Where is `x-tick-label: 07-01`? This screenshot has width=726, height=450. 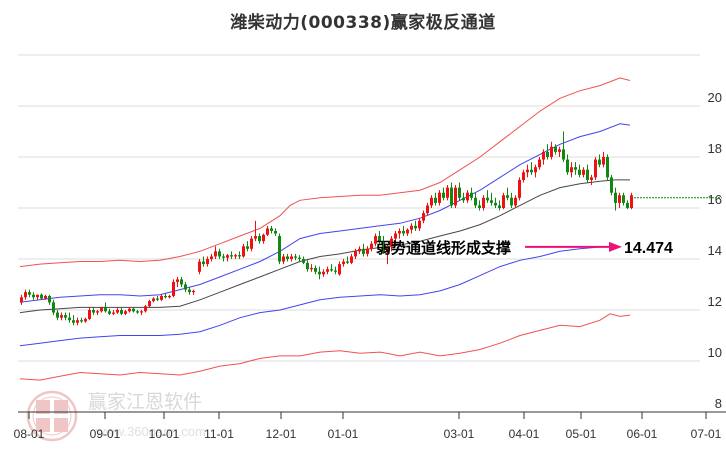 x-tick-label: 07-01 is located at coordinates (706, 434).